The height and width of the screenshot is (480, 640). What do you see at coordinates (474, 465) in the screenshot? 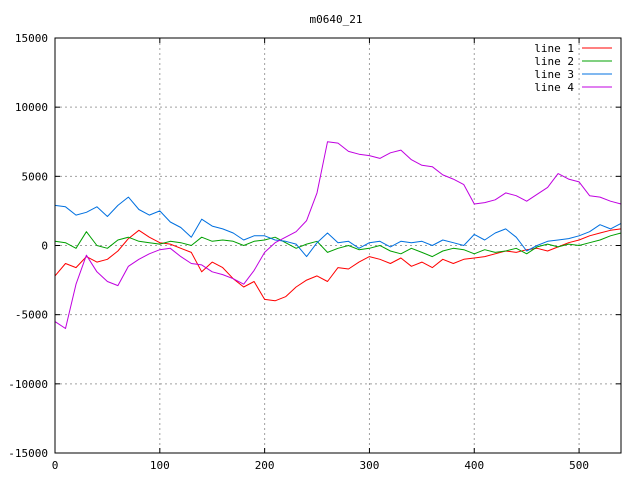
I see `x-tick-label: 400` at bounding box center [474, 465].